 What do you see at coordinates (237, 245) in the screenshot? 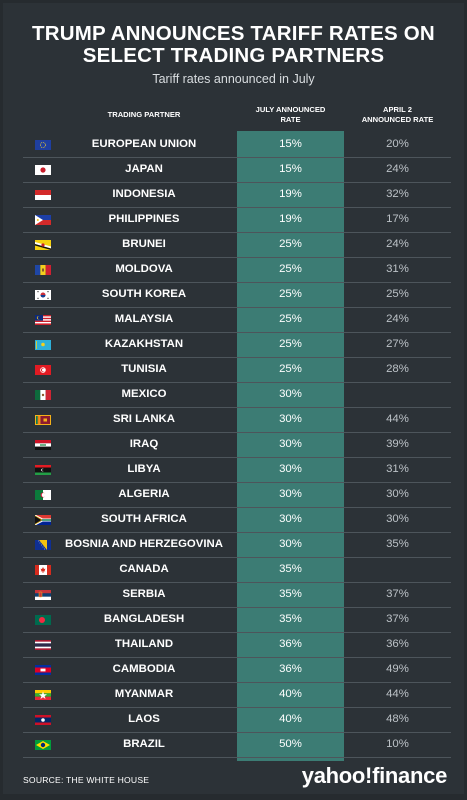
I see `table-row: BRUNEI 25% 24%` at bounding box center [237, 245].